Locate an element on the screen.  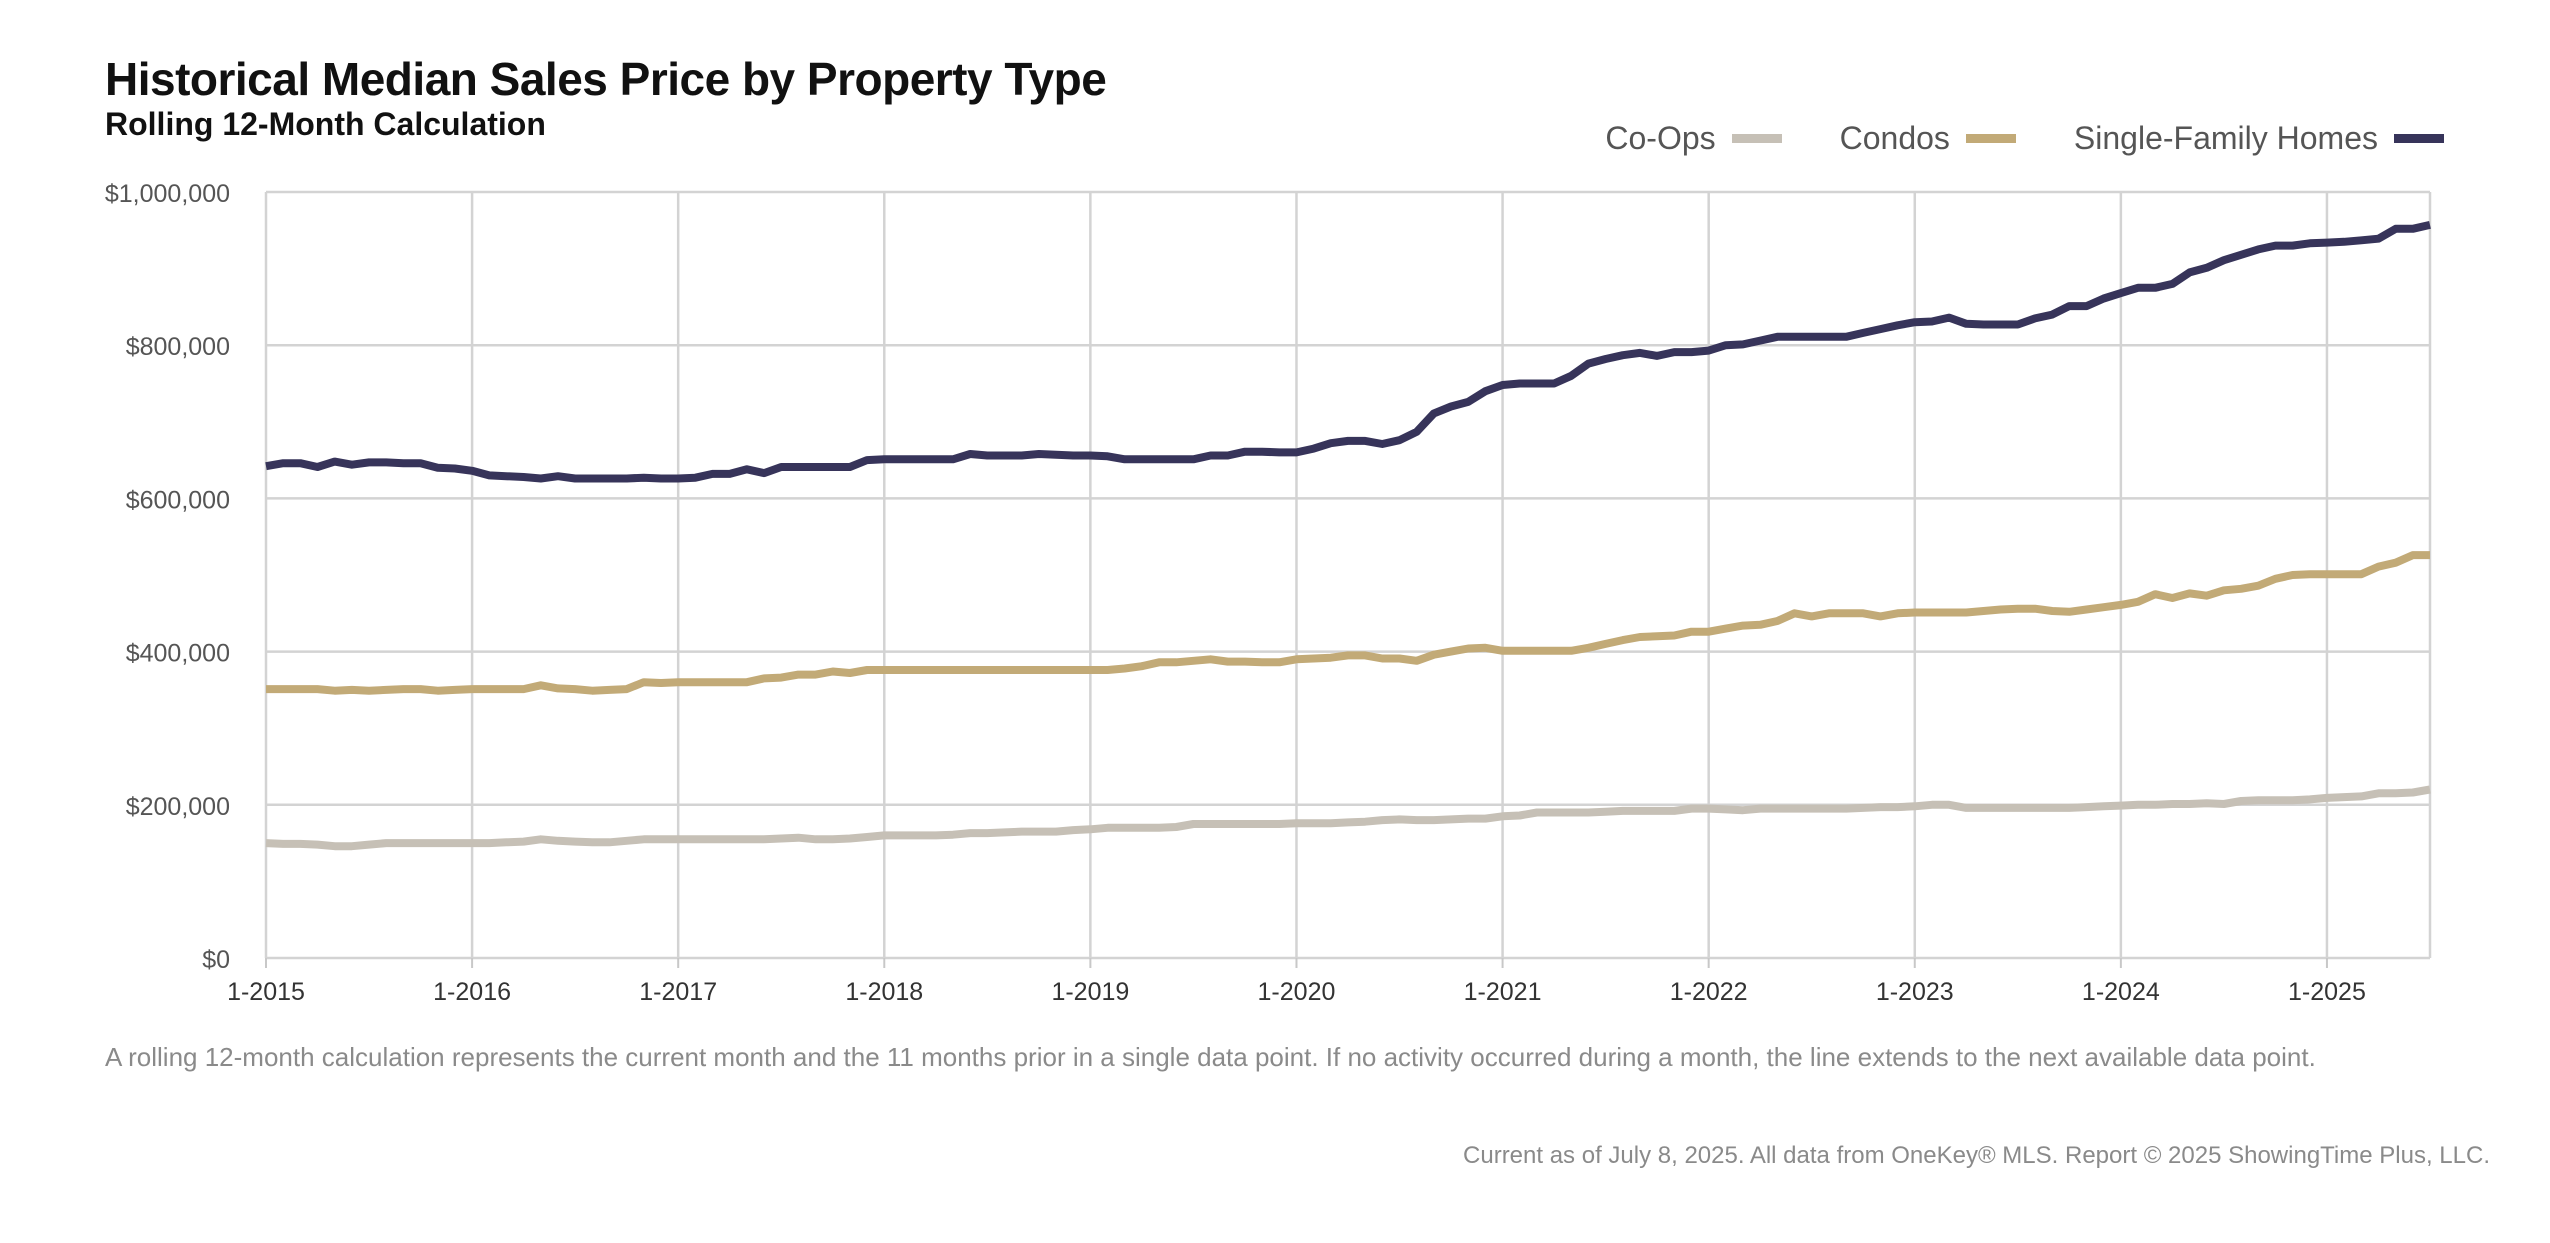
x-tick-label: 1-2020 is located at coordinates (1297, 992).